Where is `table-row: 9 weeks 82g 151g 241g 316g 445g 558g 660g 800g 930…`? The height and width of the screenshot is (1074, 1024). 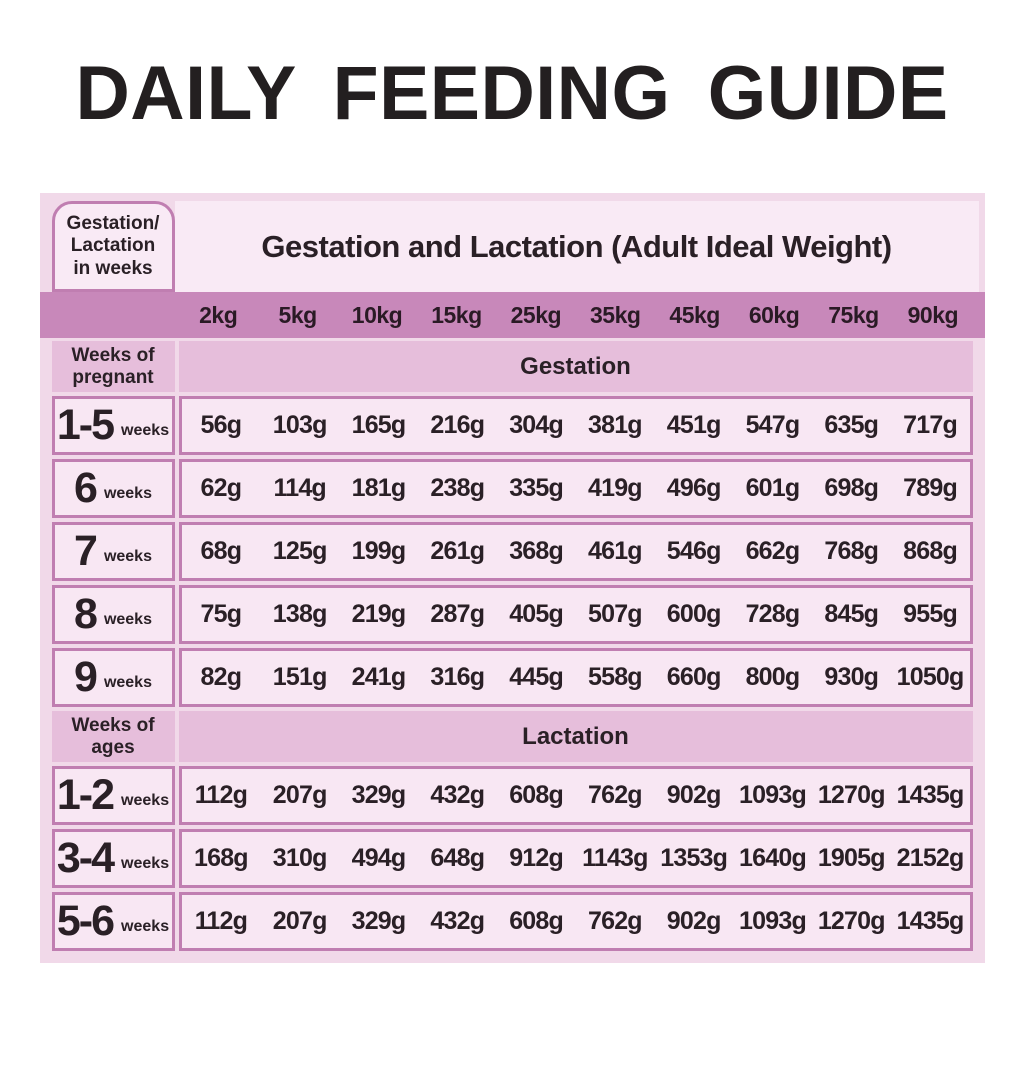 table-row: 9 weeks 82g 151g 241g 316g 445g 558g 660g 800g 930… is located at coordinates (512, 677).